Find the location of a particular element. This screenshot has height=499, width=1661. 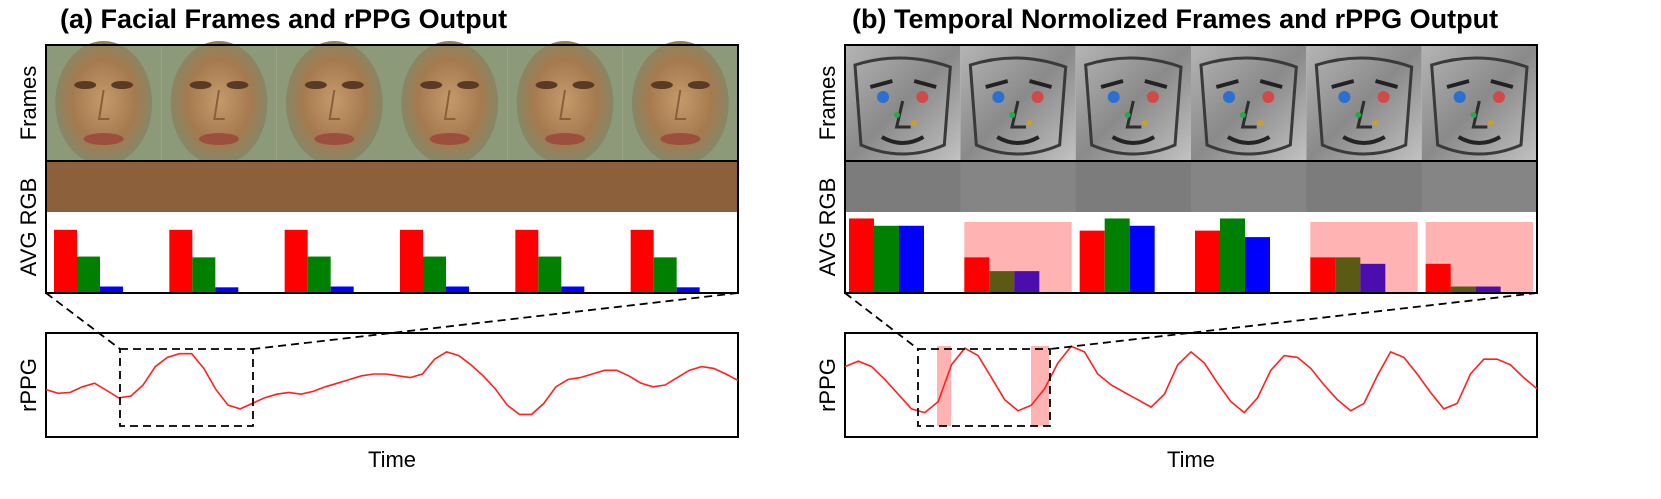

avg-rgb-segment is located at coordinates (1018, 186).